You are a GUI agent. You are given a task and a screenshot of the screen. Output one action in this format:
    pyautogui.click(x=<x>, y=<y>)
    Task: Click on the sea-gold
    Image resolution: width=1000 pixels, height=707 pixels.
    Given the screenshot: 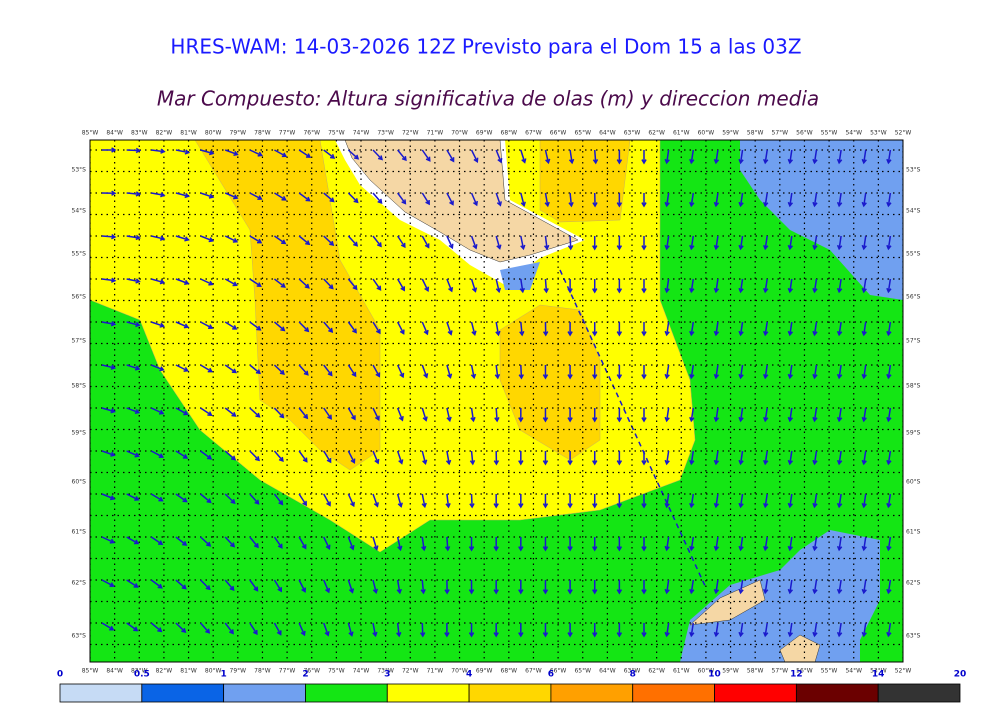 What is the action you would take?
    pyautogui.click(x=585, y=181)
    